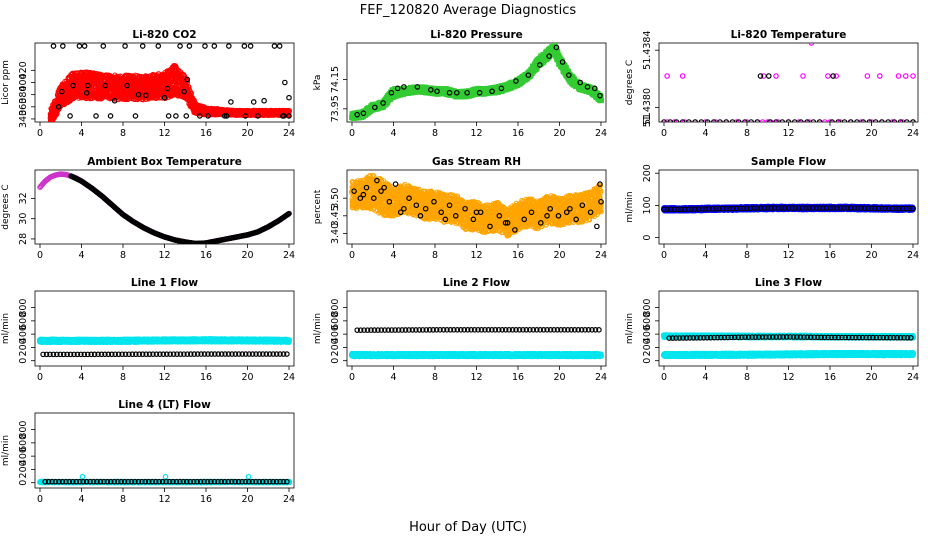 The width and height of the screenshot is (936, 540). What do you see at coordinates (318, 83) in the screenshot?
I see `panel-ylabel: kPa` at bounding box center [318, 83].